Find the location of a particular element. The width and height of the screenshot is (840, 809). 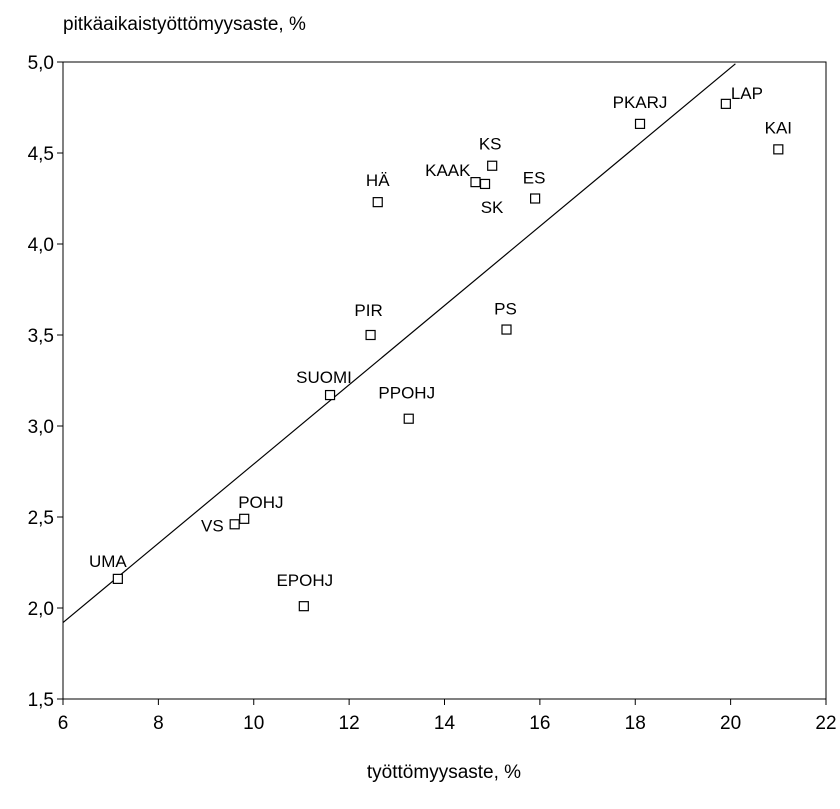

x-tick-label: 18 is located at coordinates (635, 723).